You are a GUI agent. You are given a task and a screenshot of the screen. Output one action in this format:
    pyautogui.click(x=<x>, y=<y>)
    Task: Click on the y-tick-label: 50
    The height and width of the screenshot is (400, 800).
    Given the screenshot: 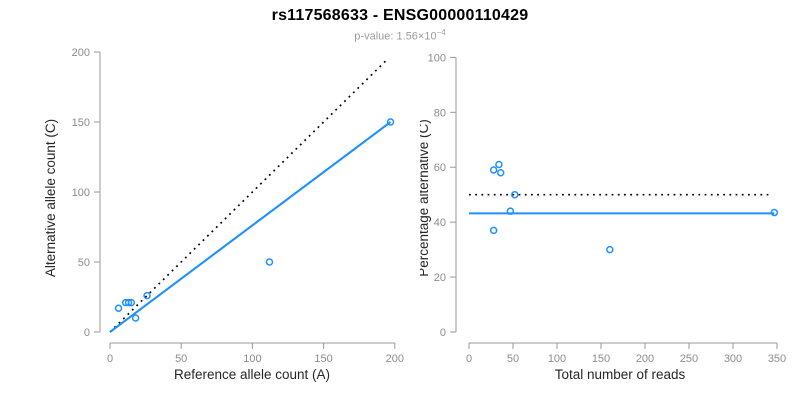 What is the action you would take?
    pyautogui.click(x=84, y=263)
    